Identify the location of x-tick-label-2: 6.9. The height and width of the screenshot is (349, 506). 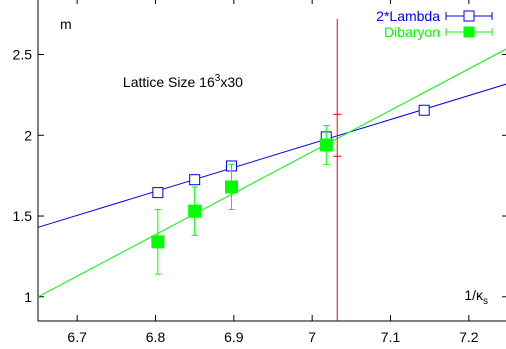
(234, 337).